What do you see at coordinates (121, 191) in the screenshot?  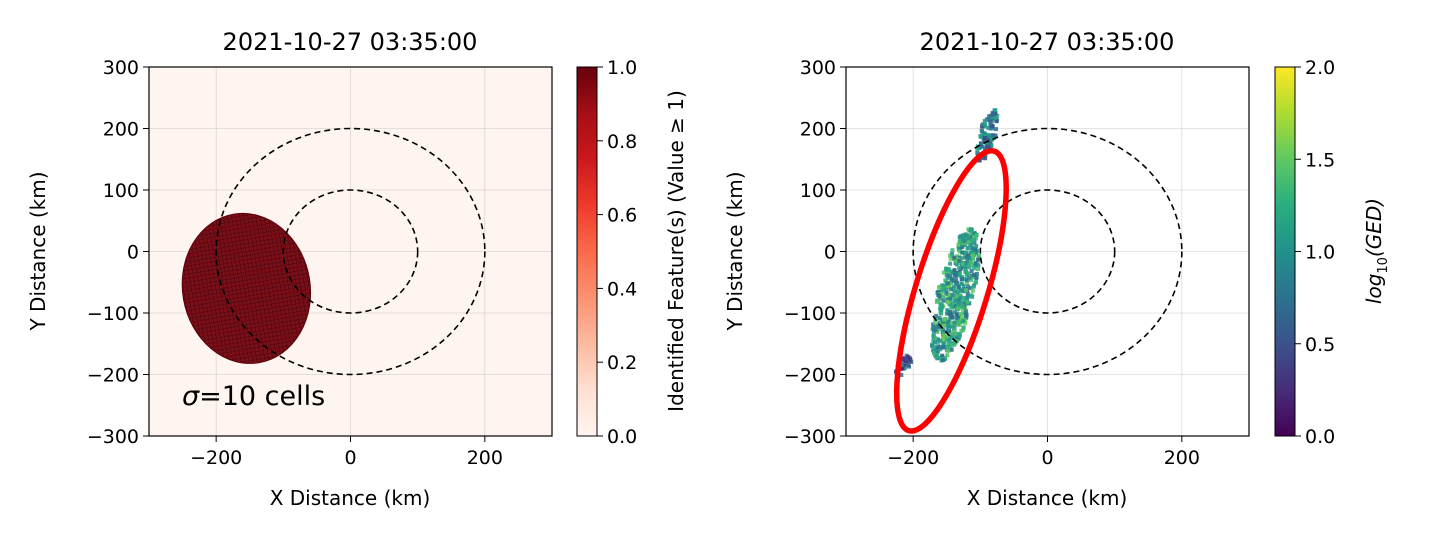 I see `left-y-tick-label: 100` at bounding box center [121, 191].